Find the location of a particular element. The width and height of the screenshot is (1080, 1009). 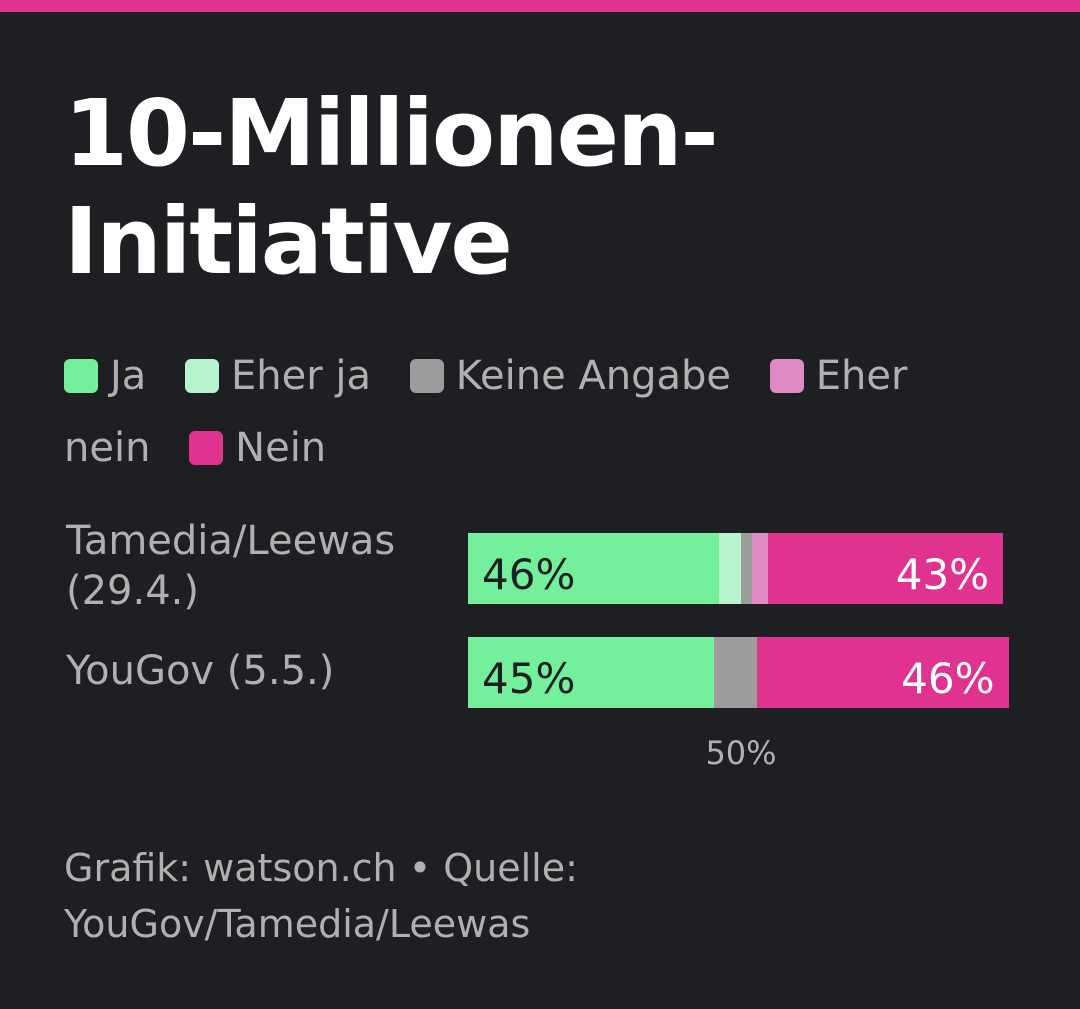

legend-swatch-eher-nein is located at coordinates (786, 376).